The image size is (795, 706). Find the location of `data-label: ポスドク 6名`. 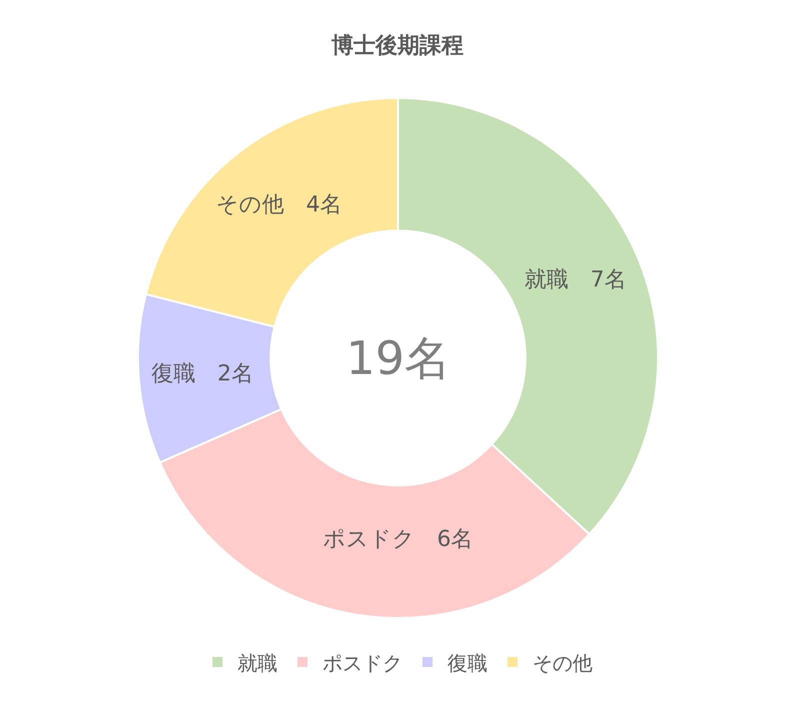

data-label: ポスドク 6名 is located at coordinates (398, 539).